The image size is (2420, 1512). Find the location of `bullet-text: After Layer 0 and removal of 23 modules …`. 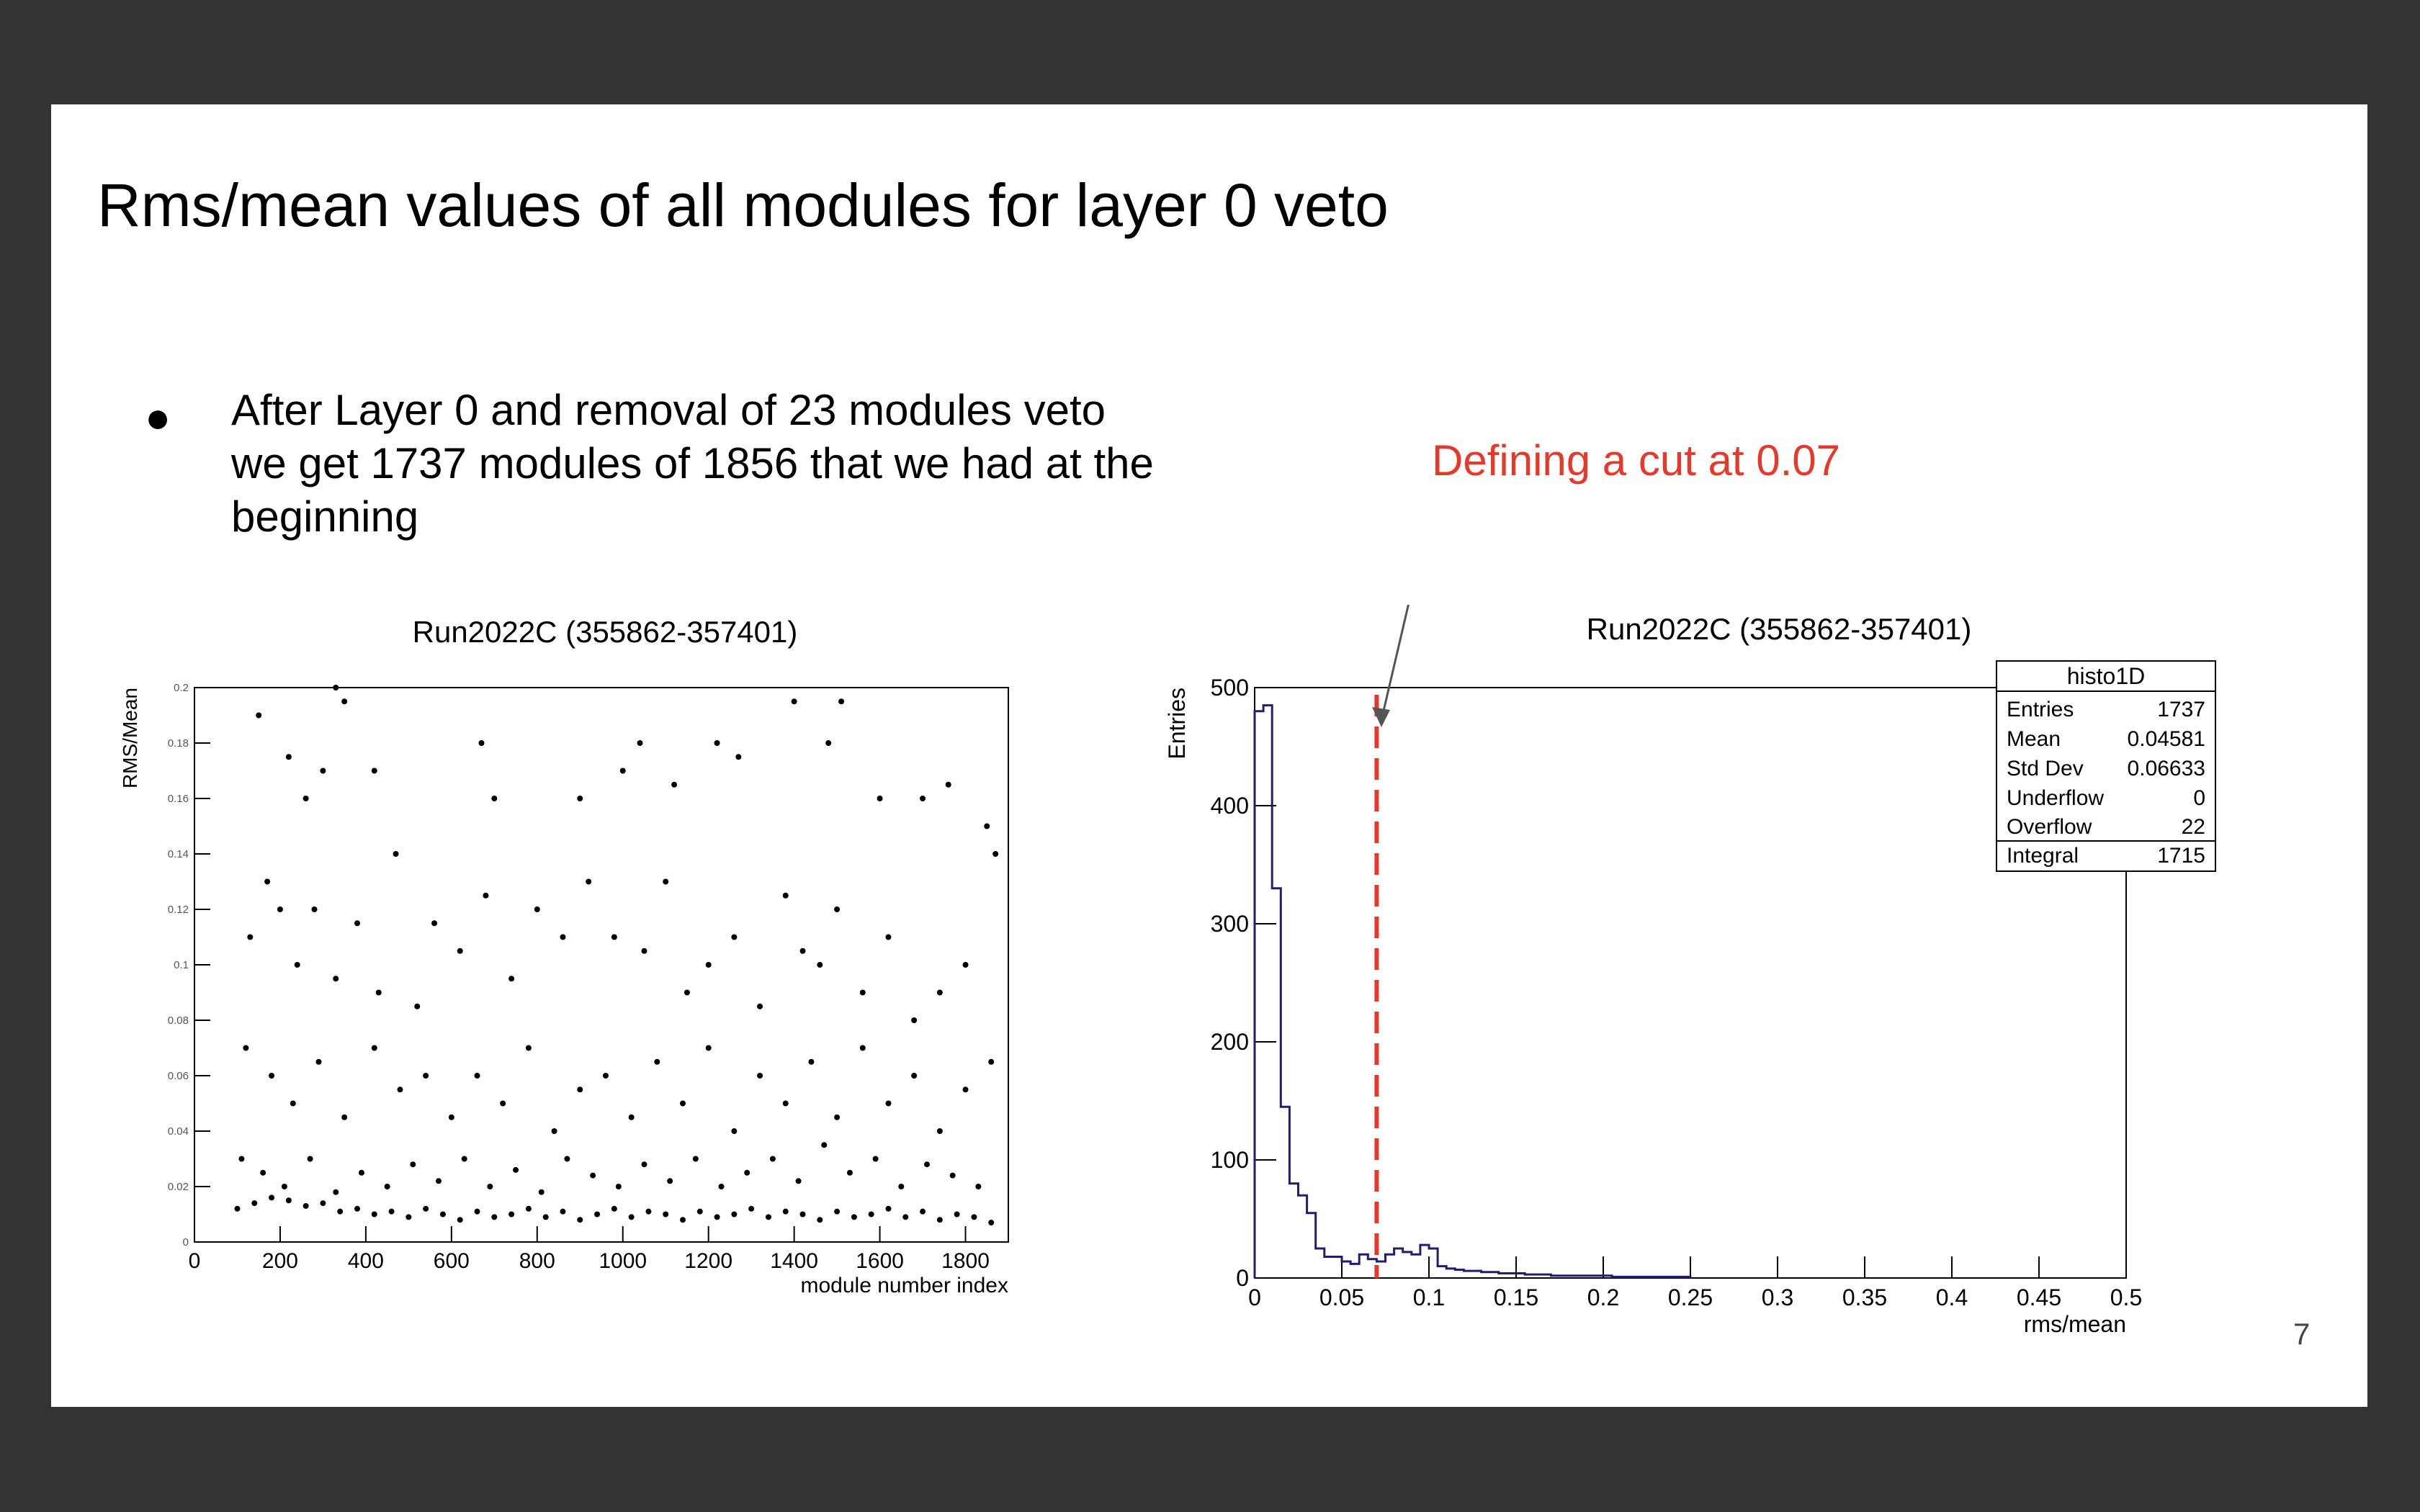

bullet-text: After Layer 0 and removal of 23 modules … is located at coordinates (692, 463).